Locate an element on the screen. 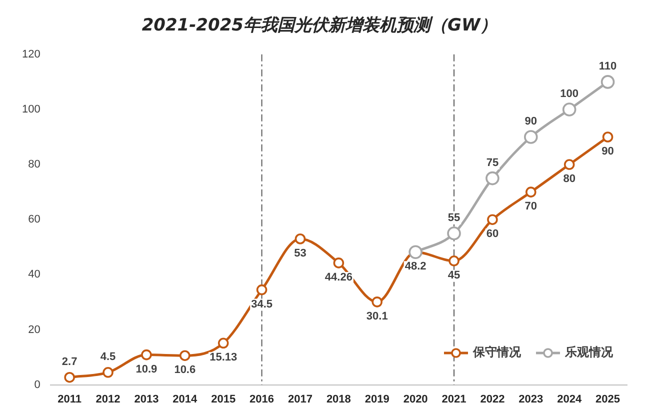 Image resolution: width=651 pixels, height=417 pixels. x-tick-label: 2024 is located at coordinates (569, 399).